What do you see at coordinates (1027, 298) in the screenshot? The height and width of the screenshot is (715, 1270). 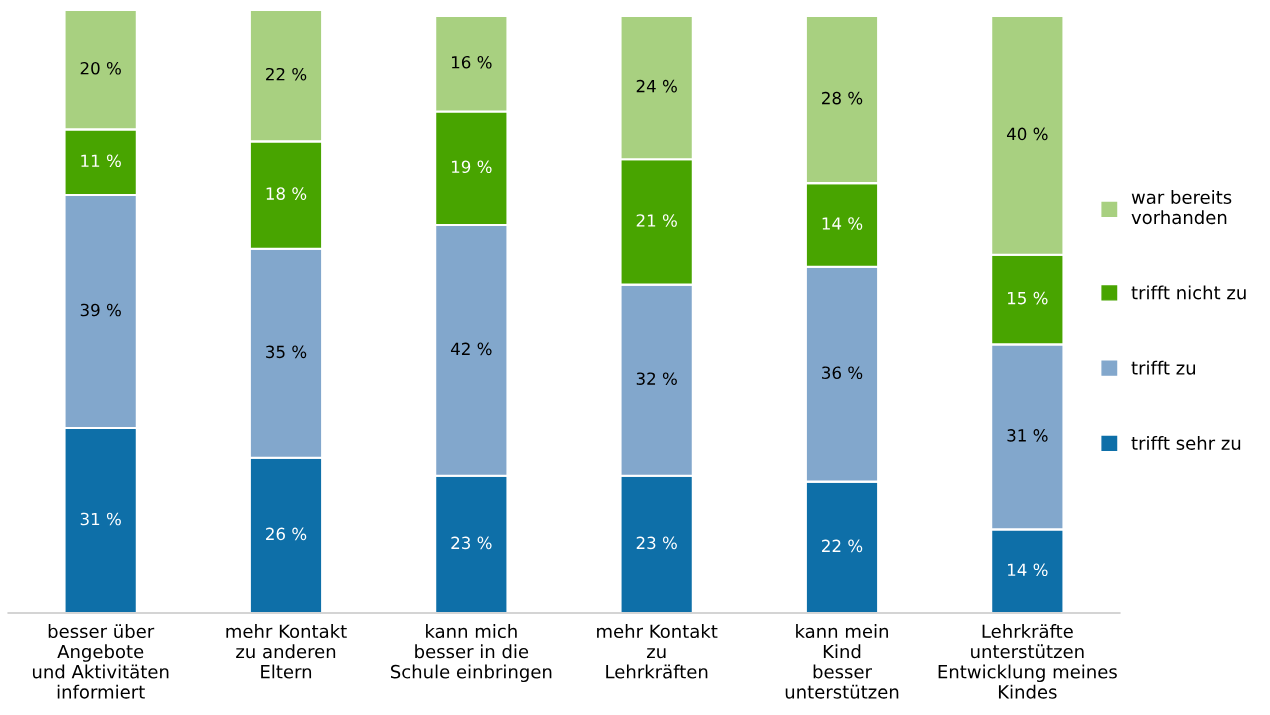 I see `data-label: 15 %` at bounding box center [1027, 298].